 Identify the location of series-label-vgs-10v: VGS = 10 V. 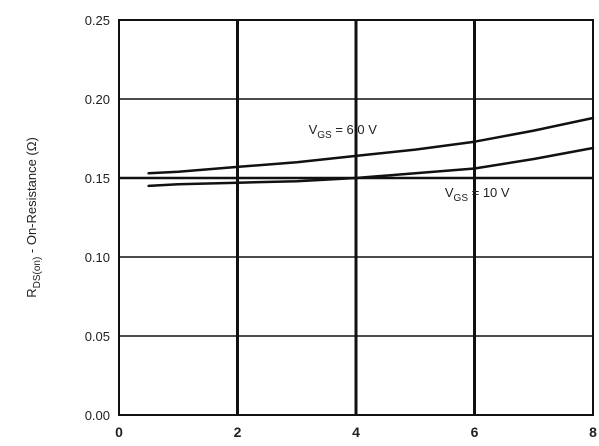
(477, 194).